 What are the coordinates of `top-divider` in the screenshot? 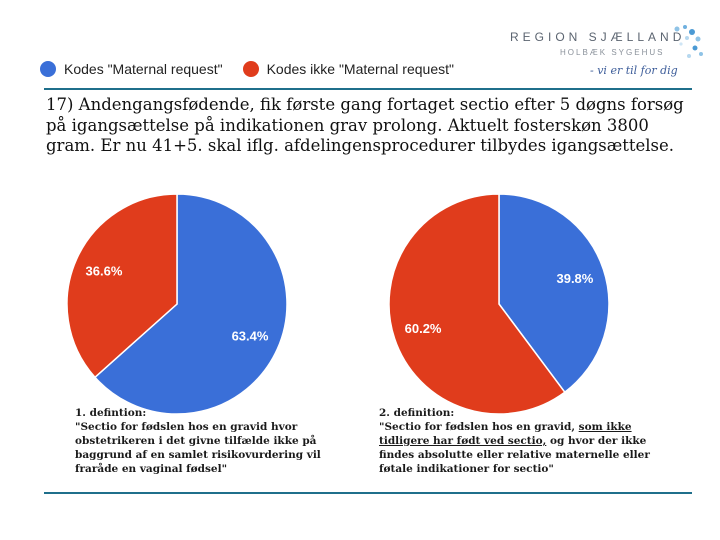 It's located at (368, 89).